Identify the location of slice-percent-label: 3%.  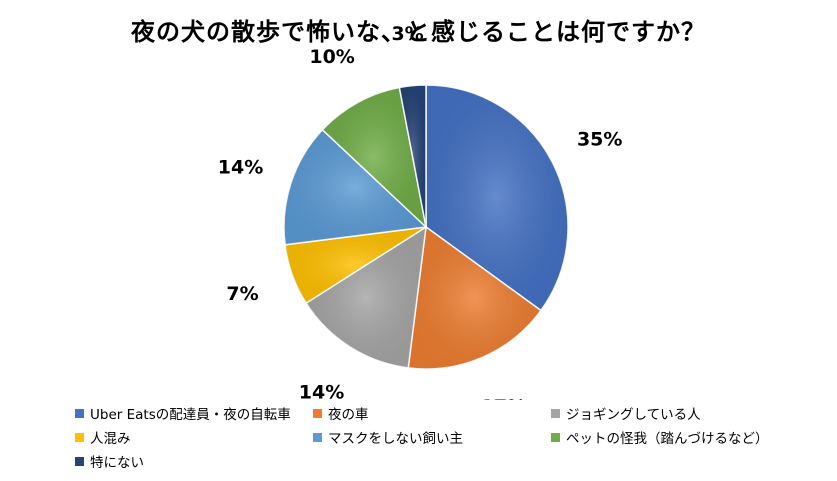
(407, 34).